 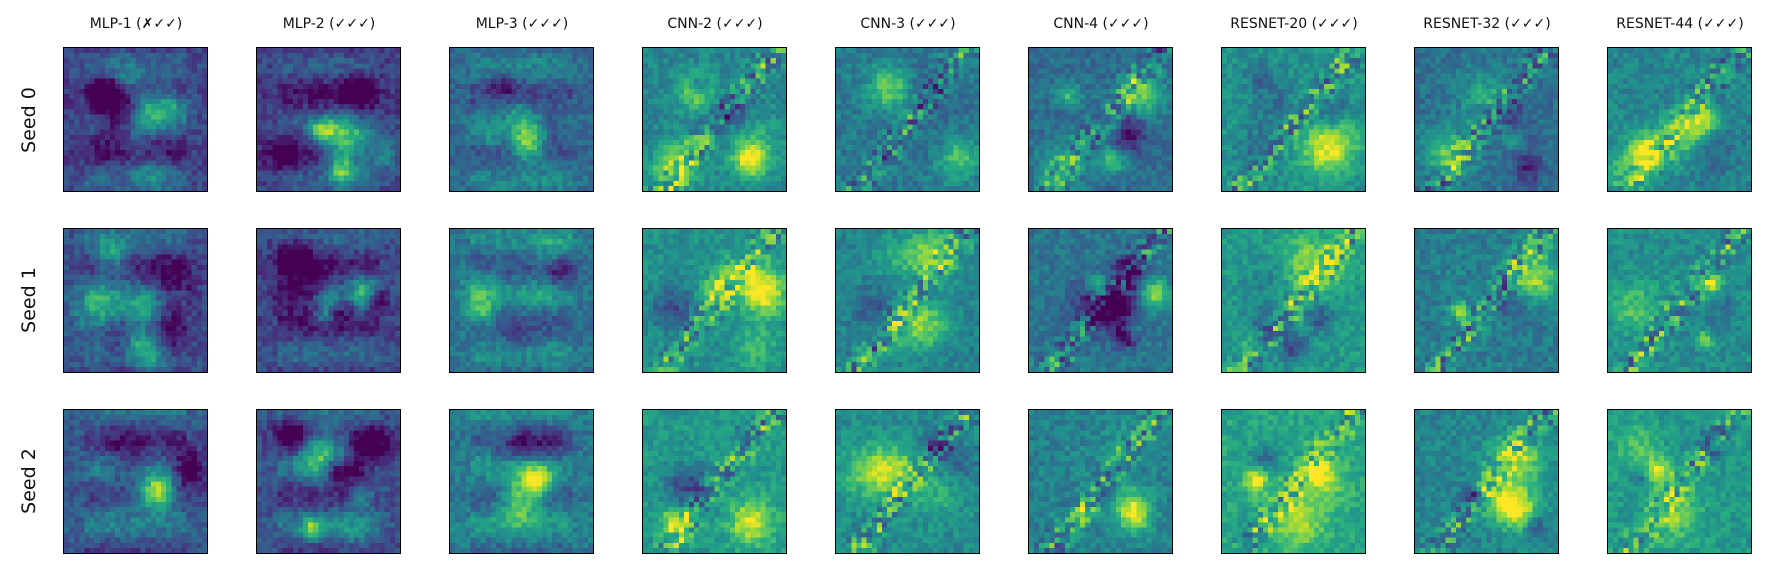 What do you see at coordinates (136, 24) in the screenshot?
I see `column-title-mlp-1: MLP-1 (✗✓✓)` at bounding box center [136, 24].